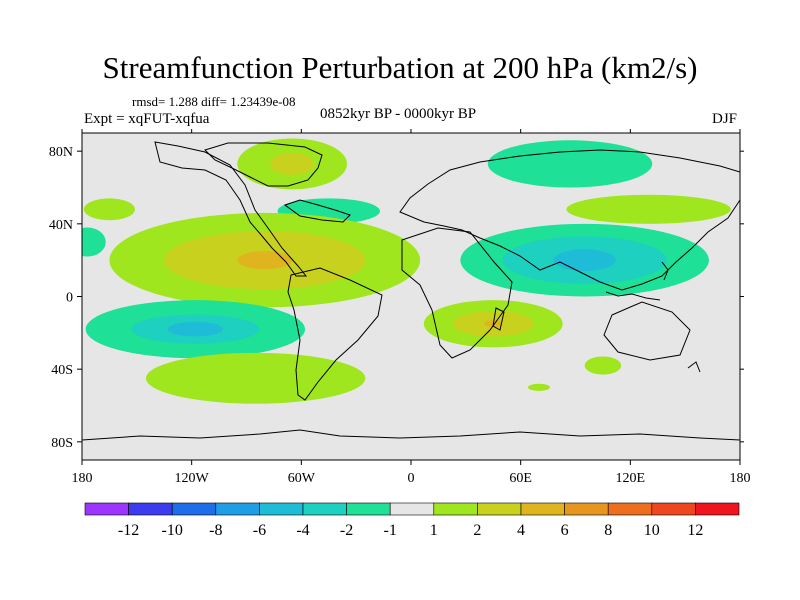 The image size is (800, 600). Describe the element at coordinates (434, 530) in the screenshot. I see `colorbar-label-7: 1` at that location.